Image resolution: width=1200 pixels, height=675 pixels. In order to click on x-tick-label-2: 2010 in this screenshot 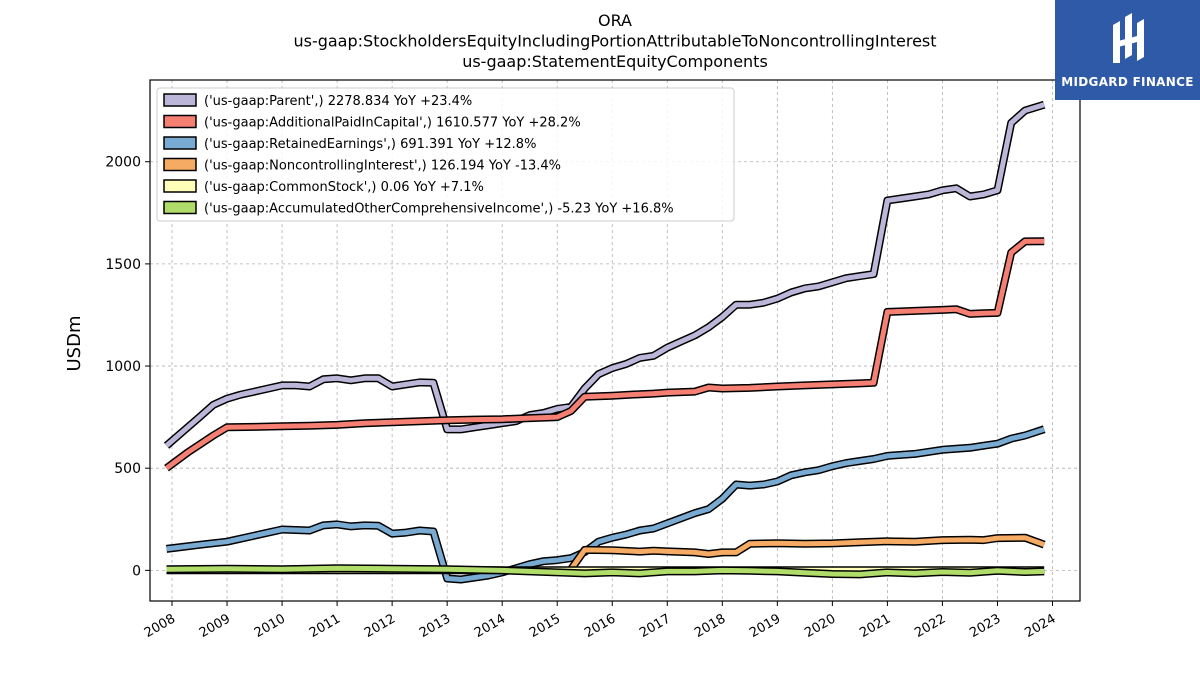, I will do `click(270, 626)`.